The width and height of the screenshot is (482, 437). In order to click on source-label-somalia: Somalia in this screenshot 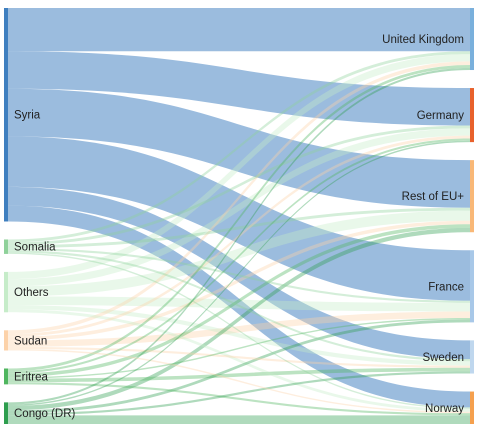, I will do `click(35, 248)`.